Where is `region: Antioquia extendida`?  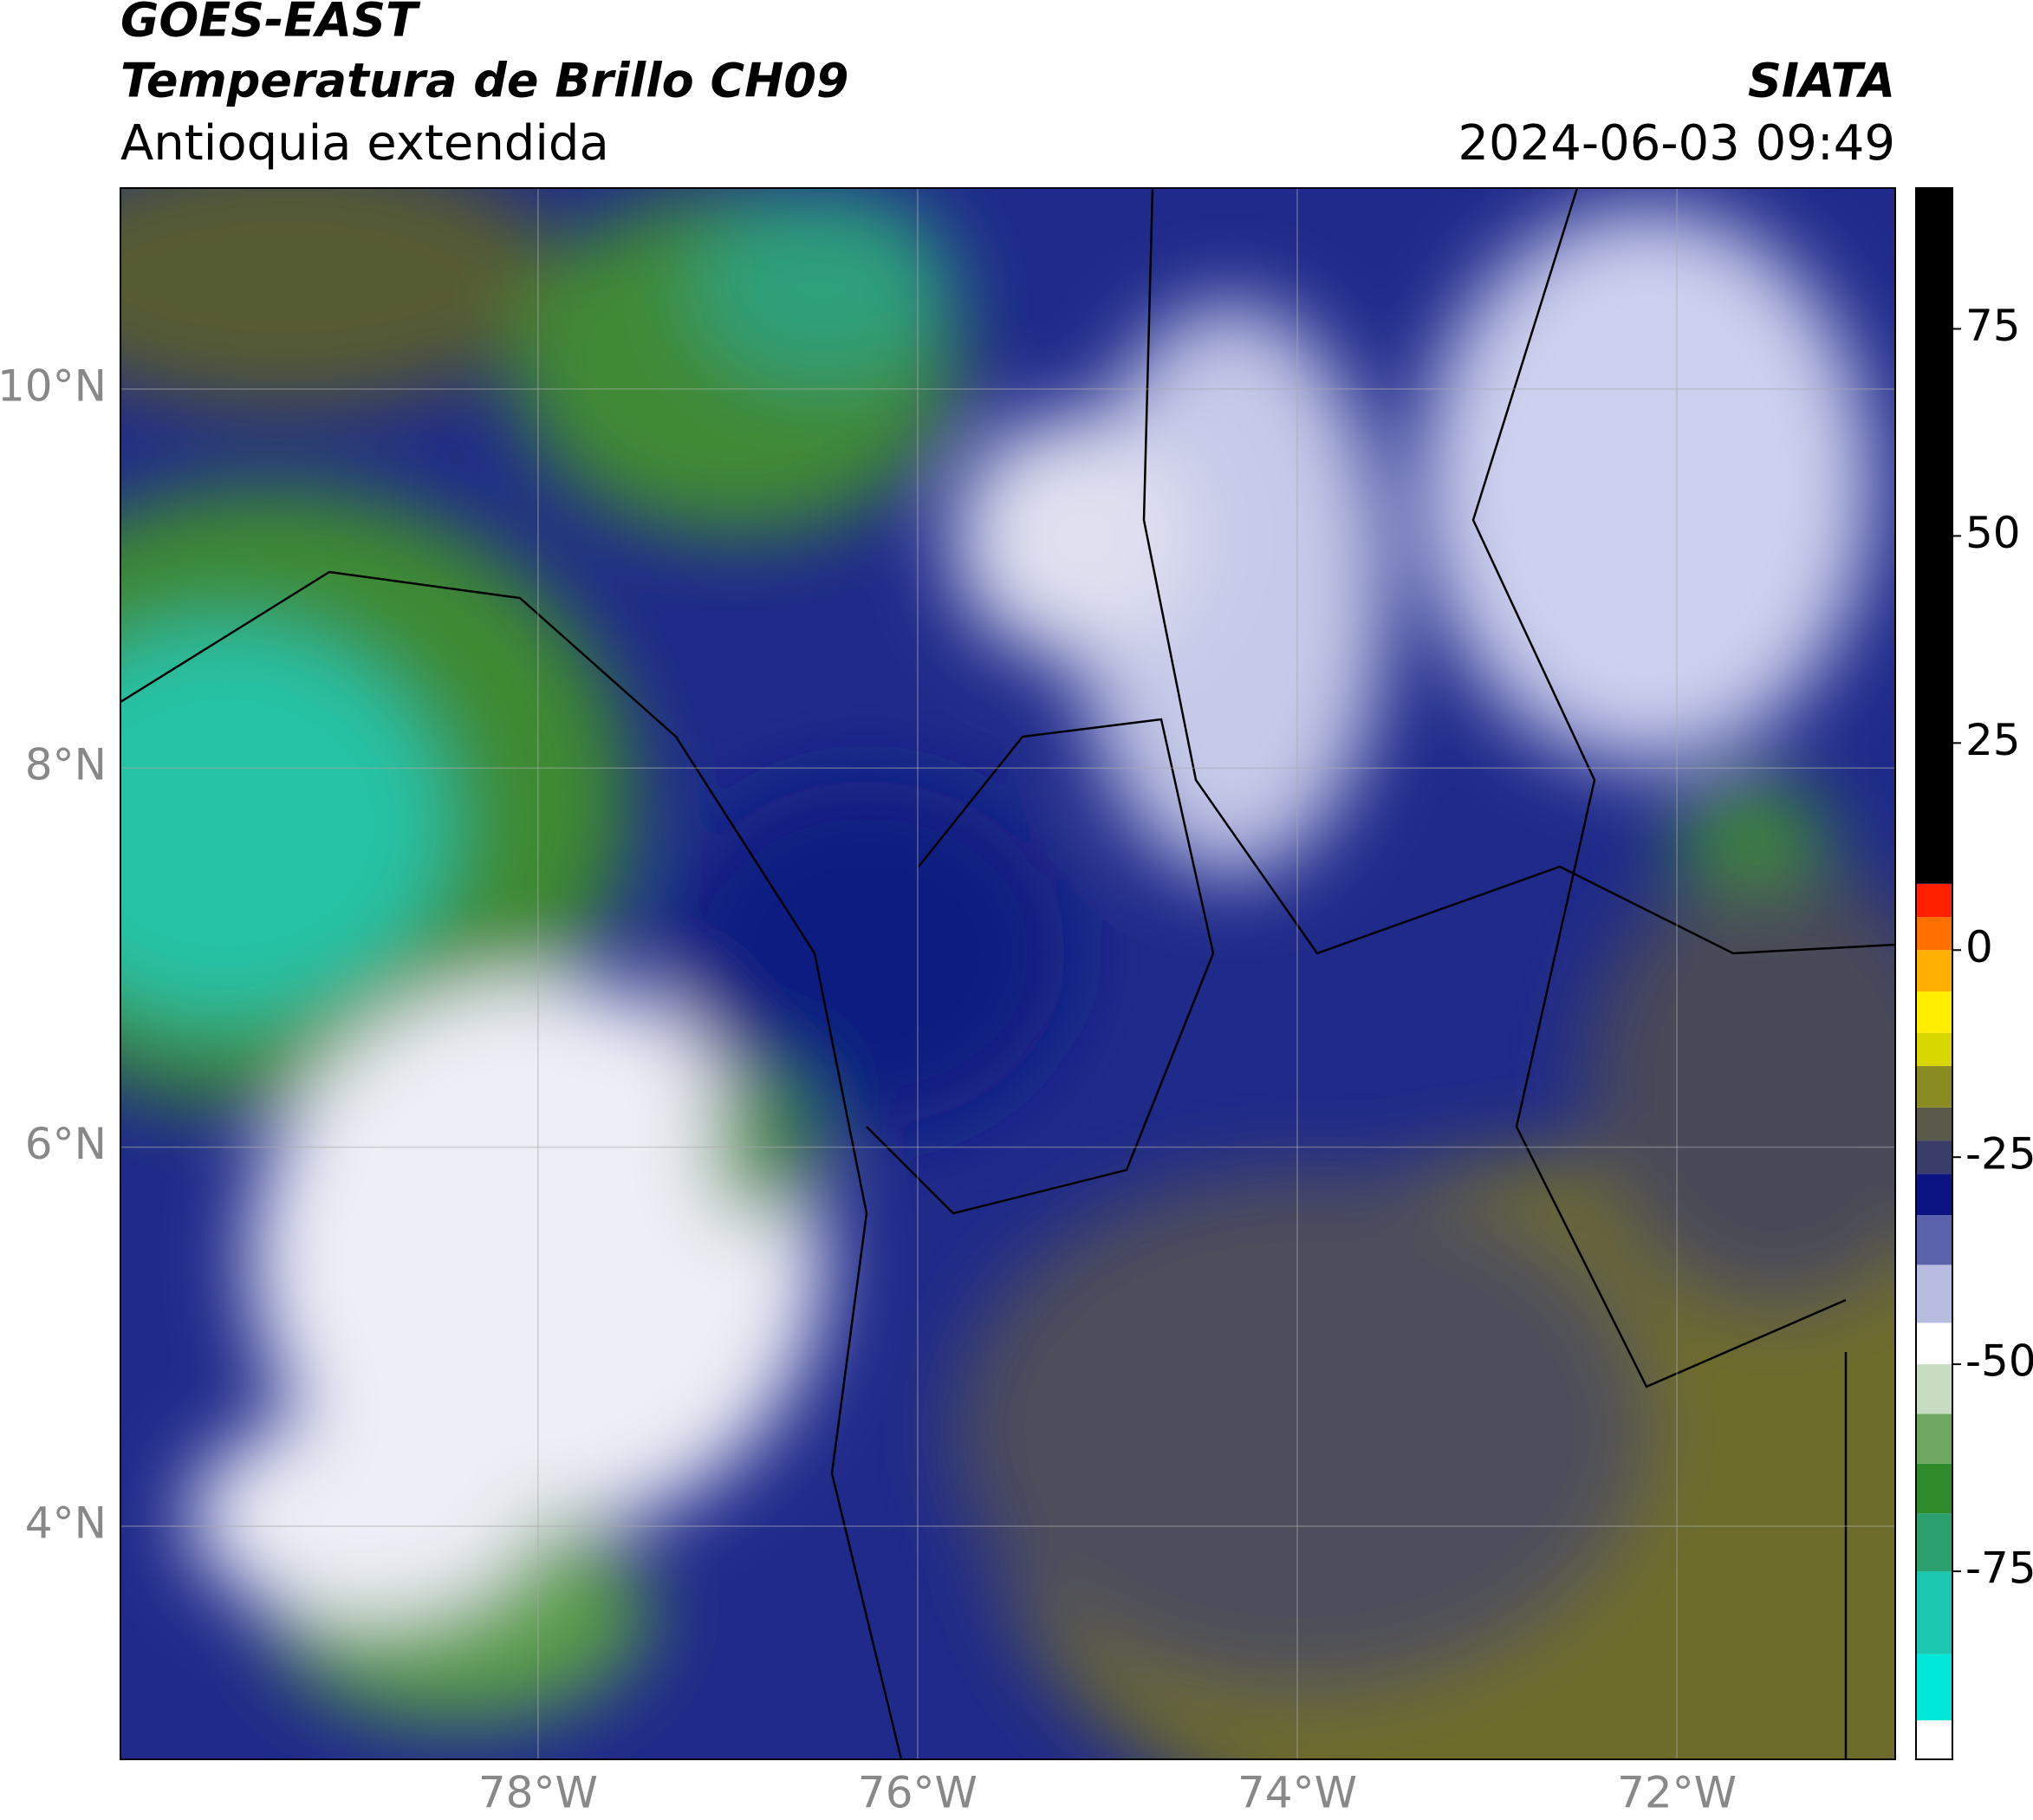 region: Antioquia extendida is located at coordinates (364, 143).